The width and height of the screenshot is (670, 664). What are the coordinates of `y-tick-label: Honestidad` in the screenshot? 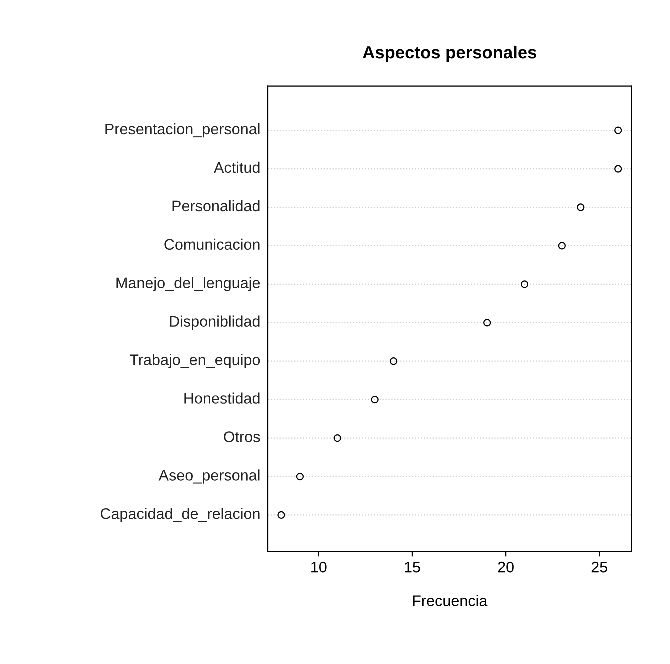 It's located at (222, 398).